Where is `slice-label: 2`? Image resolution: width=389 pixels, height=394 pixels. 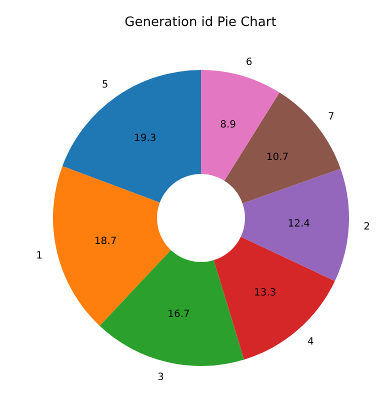
slice-label: 2 is located at coordinates (367, 227).